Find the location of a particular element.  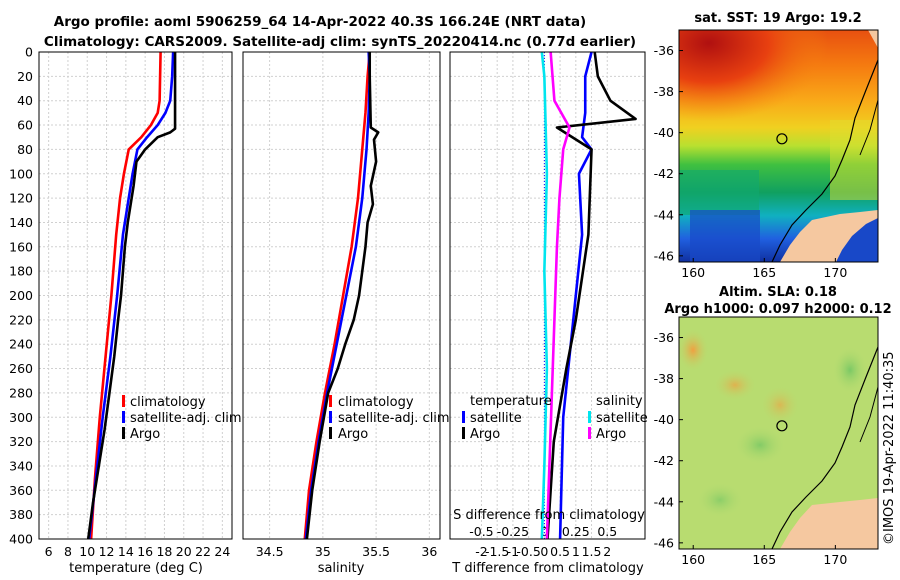

depth-tick-label: 100 is located at coordinates (21, 173).